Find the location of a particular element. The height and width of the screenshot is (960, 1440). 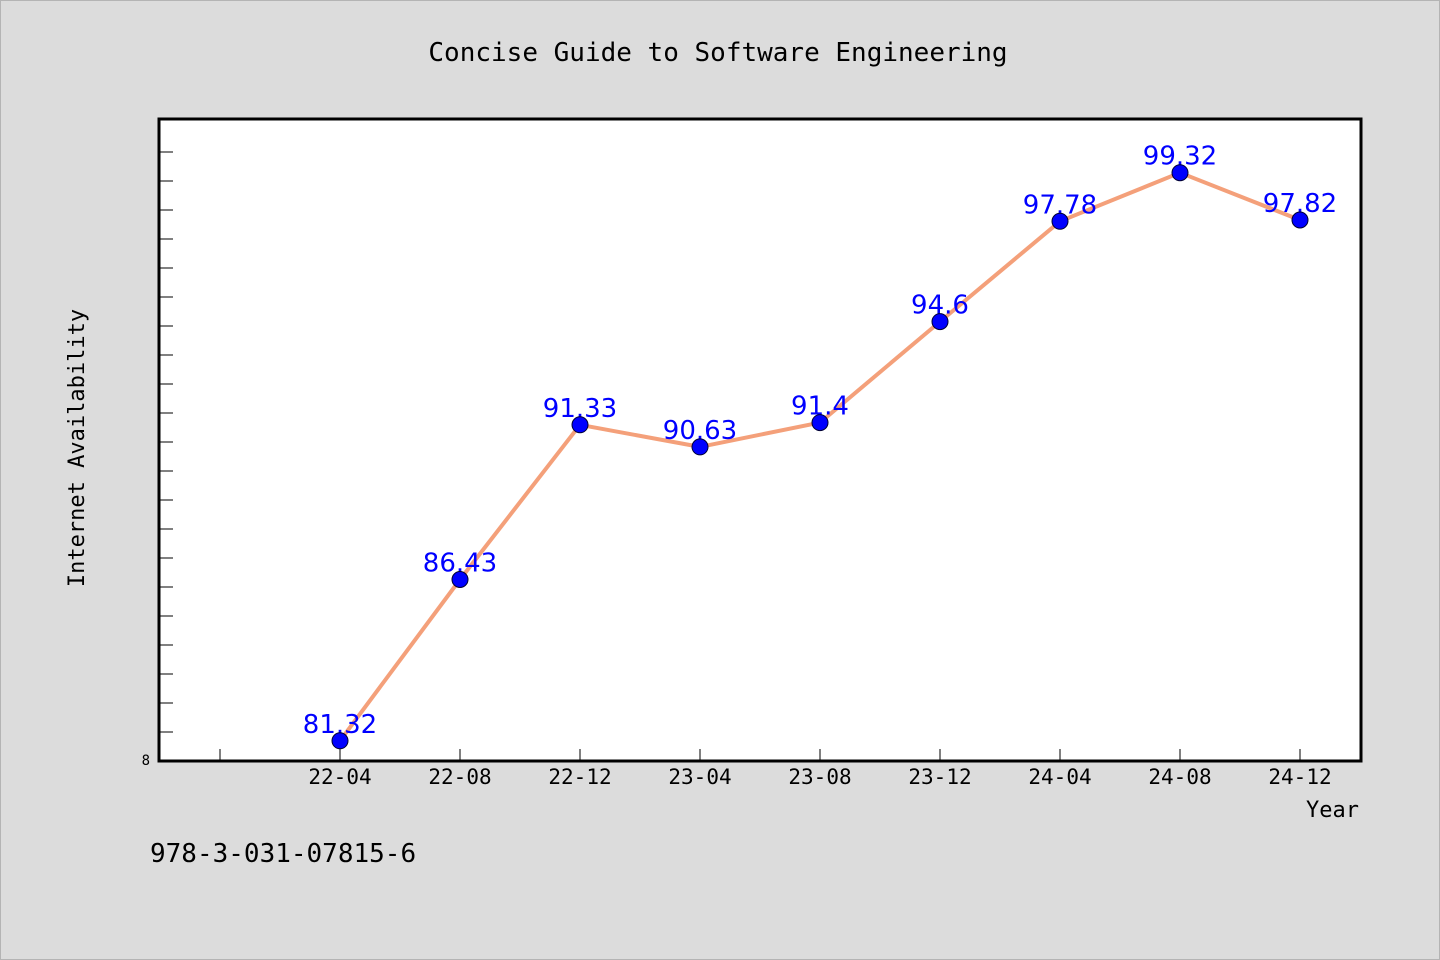

isbn-text: 978-3-031-07815-6 is located at coordinates (283, 854).